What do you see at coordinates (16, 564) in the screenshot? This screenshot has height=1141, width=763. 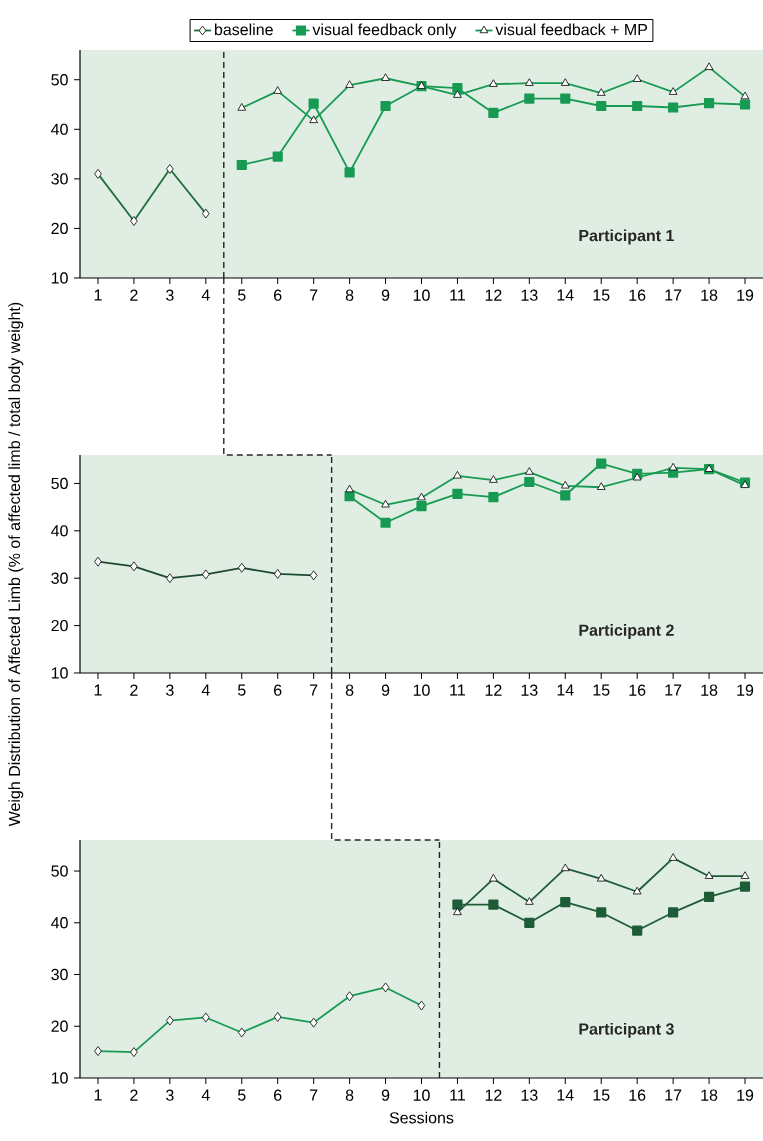 I see `y-axis-title: Weigh Distribution of Affected Limb (% of affected limb / total body weight)` at bounding box center [16, 564].